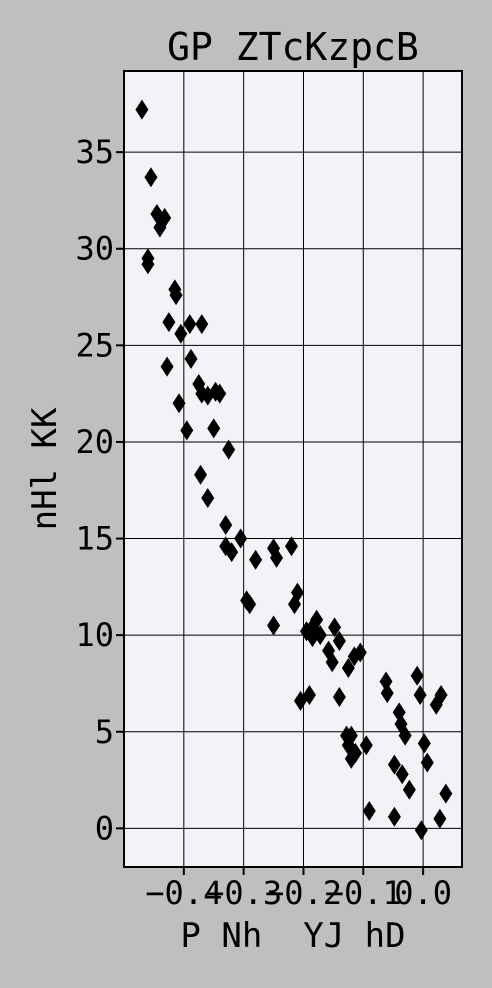 This screenshot has height=988, width=492. I want to click on y-ticks: 0 5 10 15 20 25 30 35, so click(99, 490).